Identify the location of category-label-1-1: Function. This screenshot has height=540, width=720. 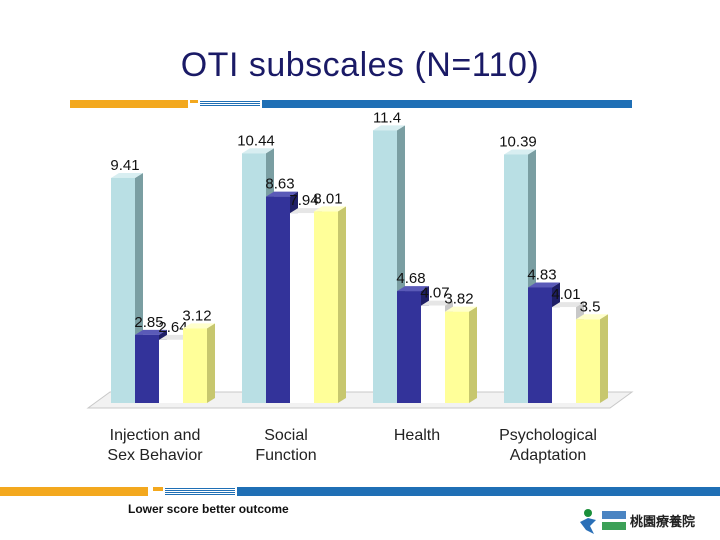
(285, 455).